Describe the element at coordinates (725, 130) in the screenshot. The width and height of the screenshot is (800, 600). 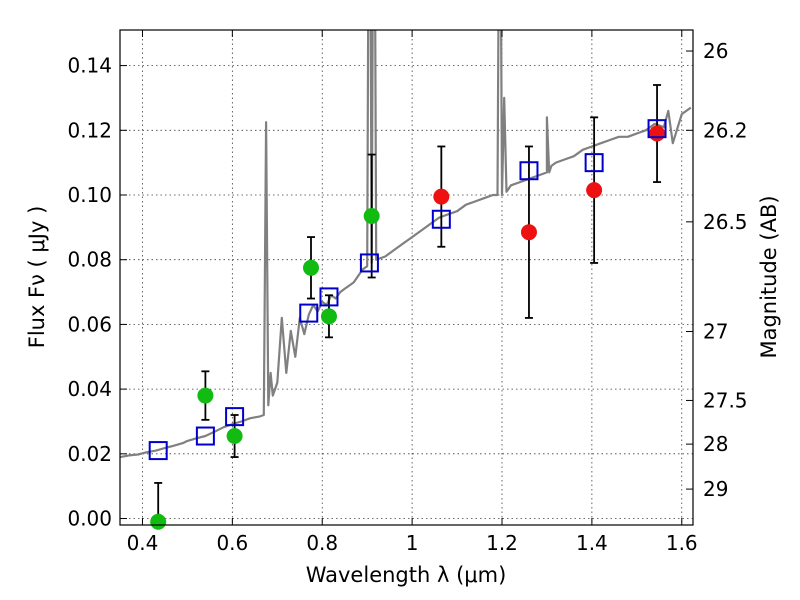
I see `mag-tick-label: 26.2` at that location.